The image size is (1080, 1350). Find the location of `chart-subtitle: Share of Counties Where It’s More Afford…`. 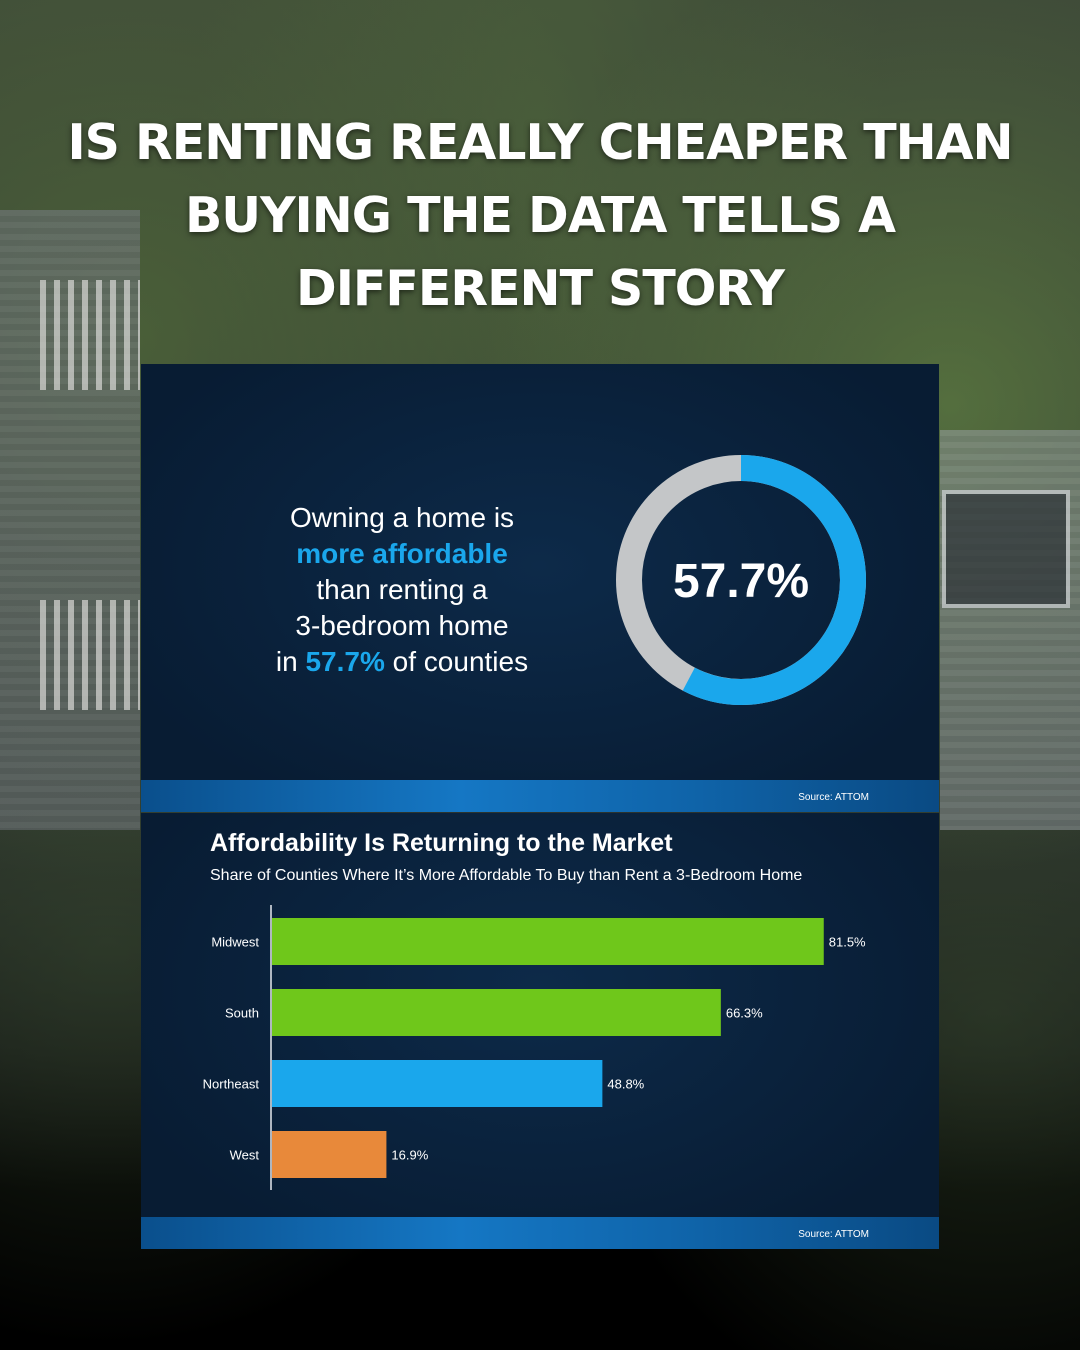

chart-subtitle: Share of Counties Where It’s More Afford… is located at coordinates (506, 875).